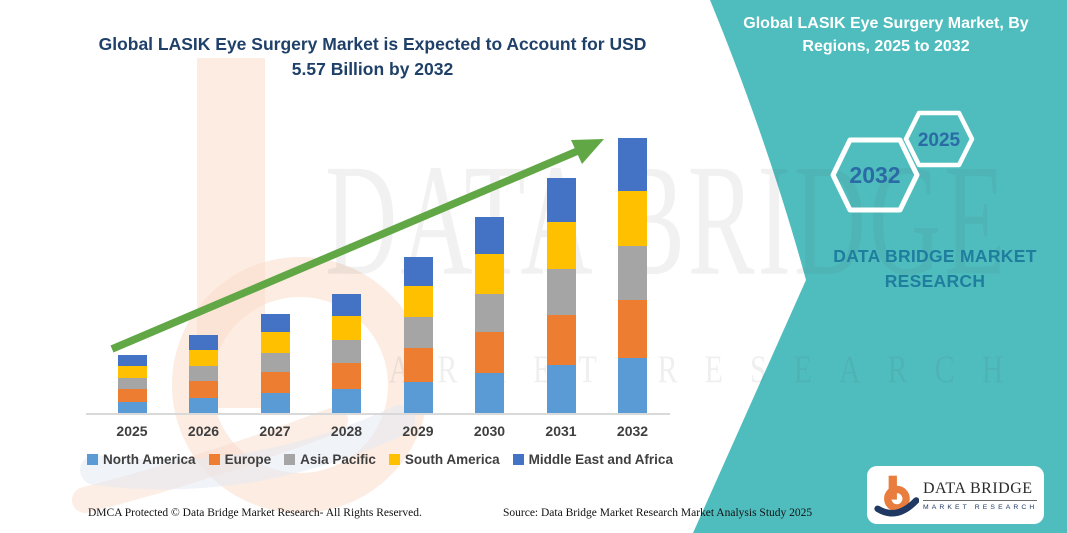 This screenshot has width=1067, height=533. I want to click on bar-segment-asia-pacific-2026, so click(203, 373).